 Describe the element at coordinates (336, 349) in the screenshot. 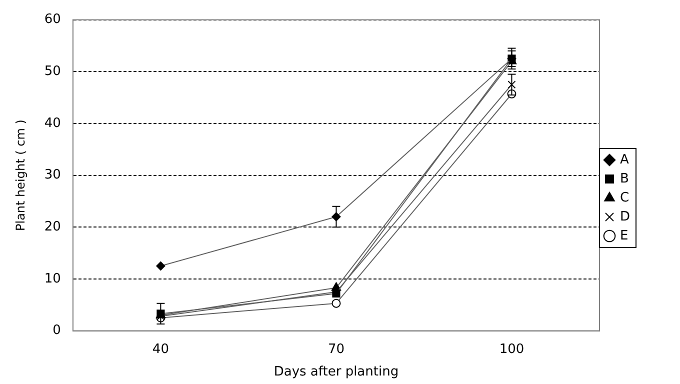

I see `x-tick-label: 70` at that location.